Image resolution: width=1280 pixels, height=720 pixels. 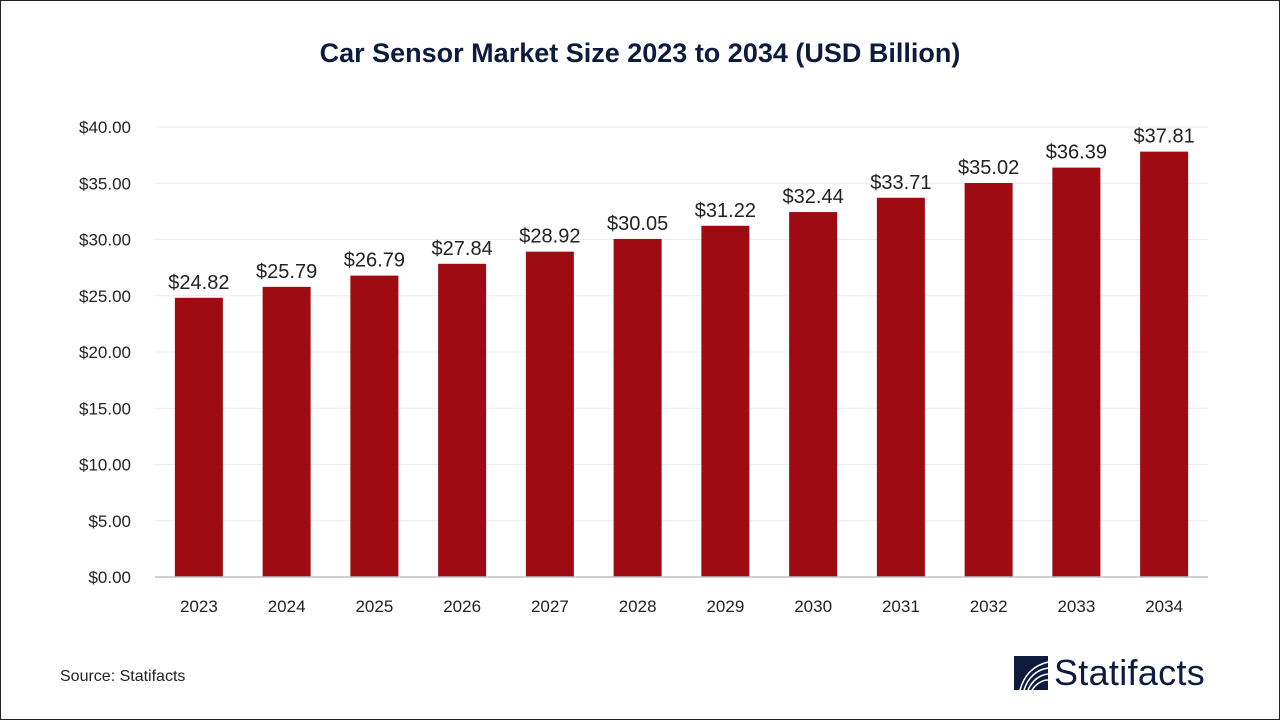 I want to click on y-tick-label: $20.00, so click(x=105, y=352).